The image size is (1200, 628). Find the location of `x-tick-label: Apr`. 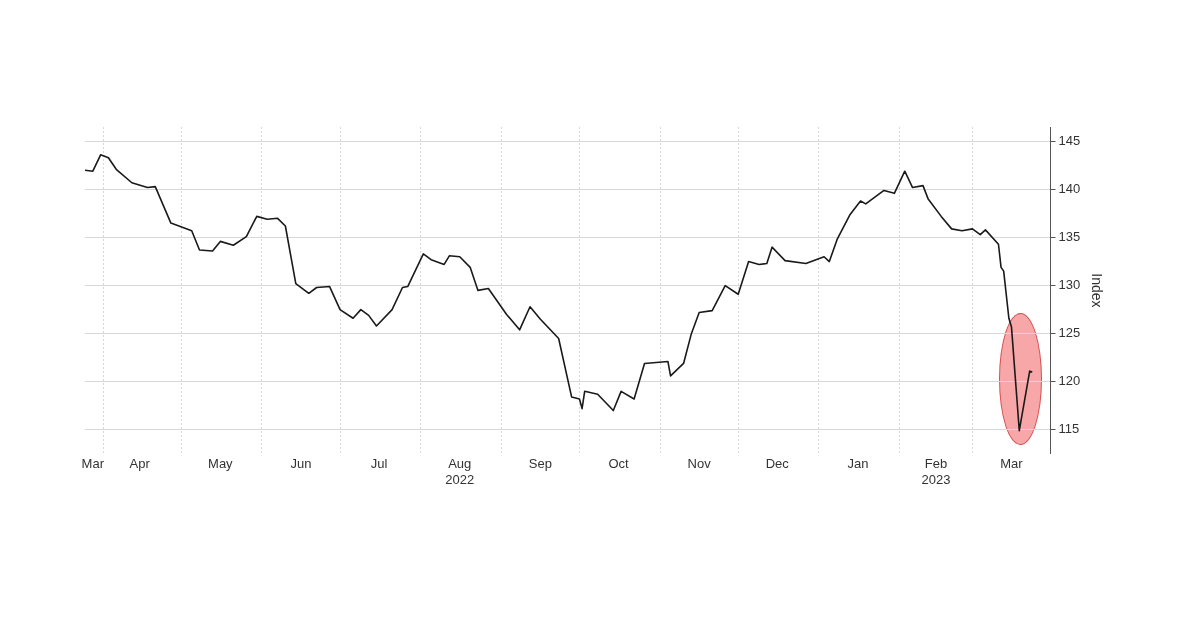

x-tick-label: Apr is located at coordinates (140, 464).